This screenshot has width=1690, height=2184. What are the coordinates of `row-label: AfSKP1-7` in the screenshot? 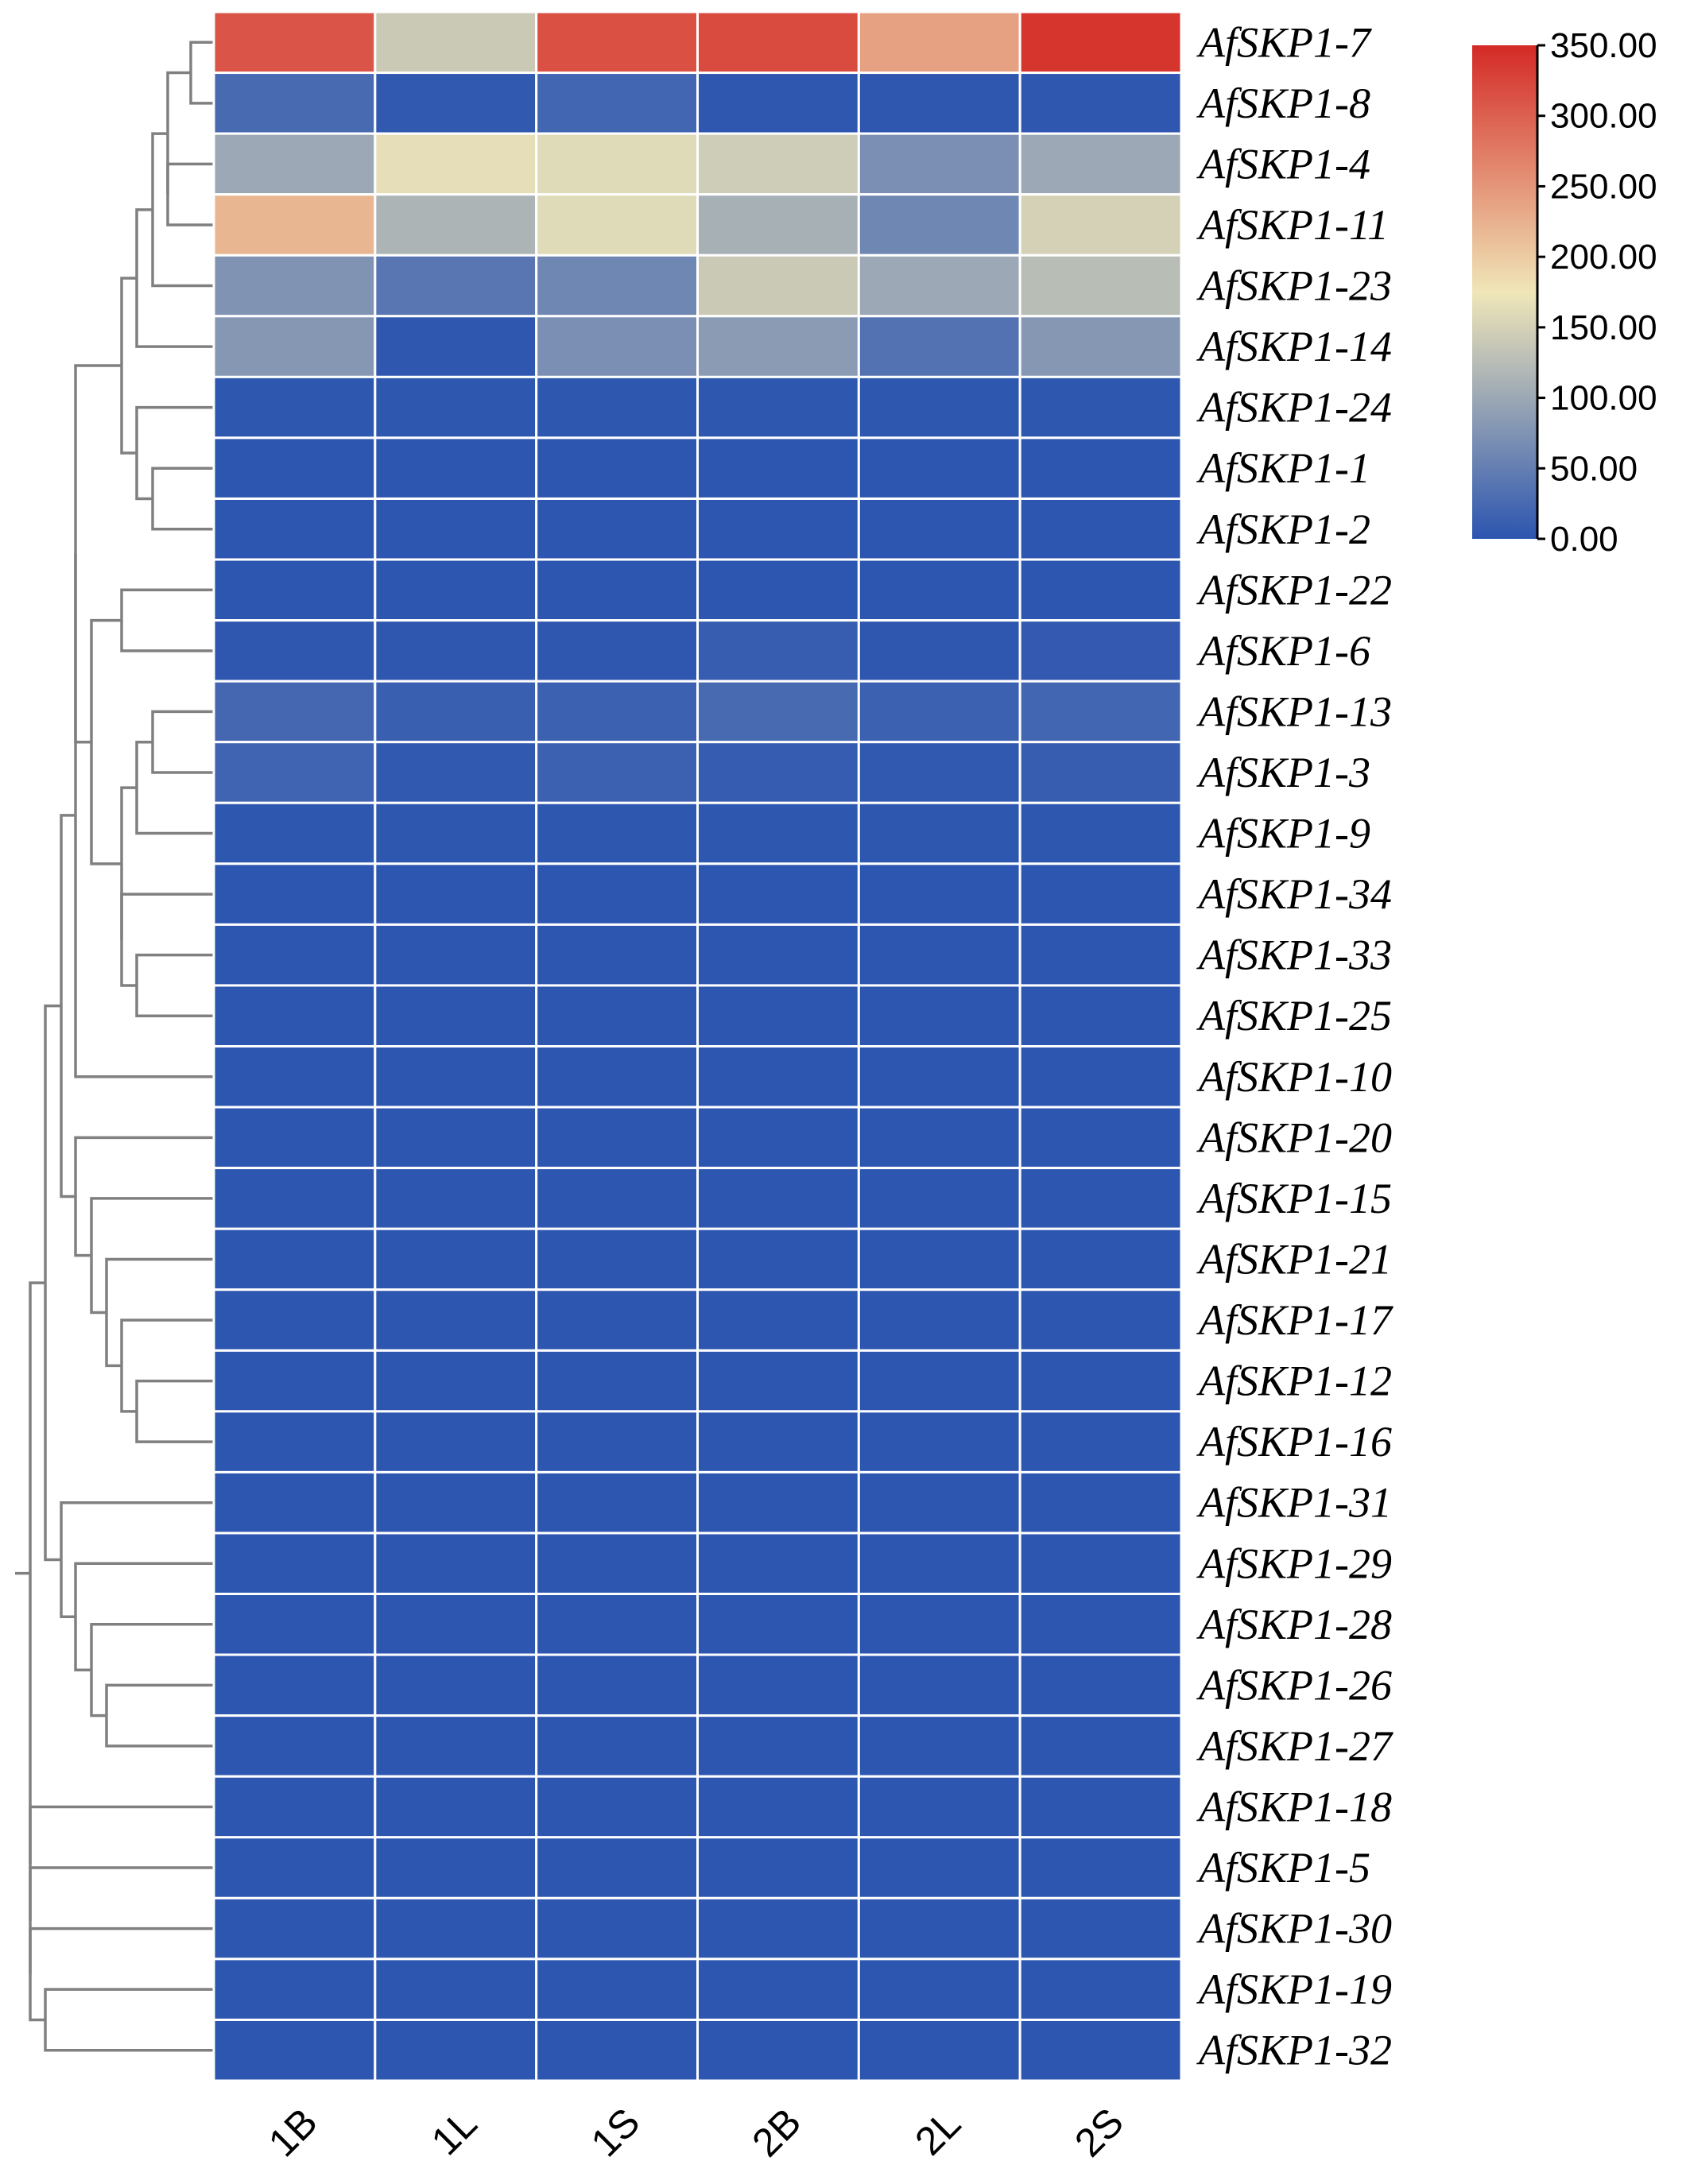 It's located at (1284, 42).